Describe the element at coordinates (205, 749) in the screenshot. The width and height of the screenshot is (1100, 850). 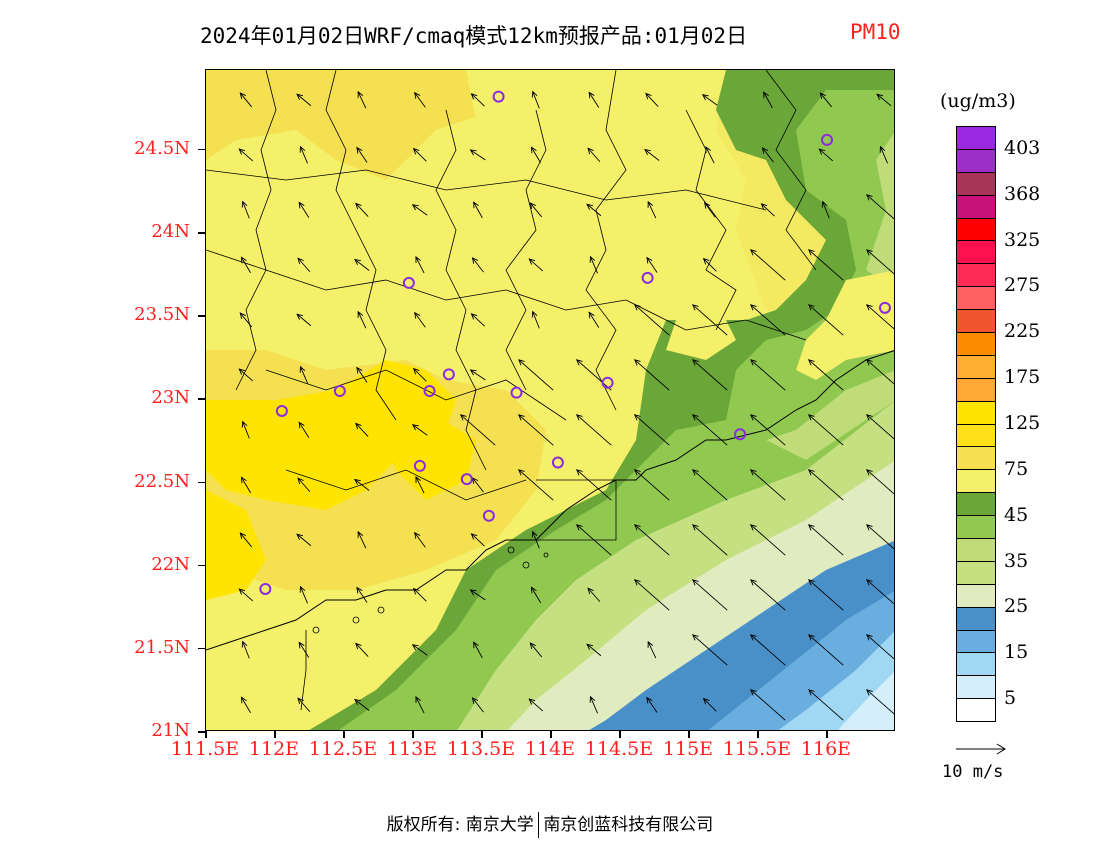
I see `lon-tick-label: 111.5E` at that location.